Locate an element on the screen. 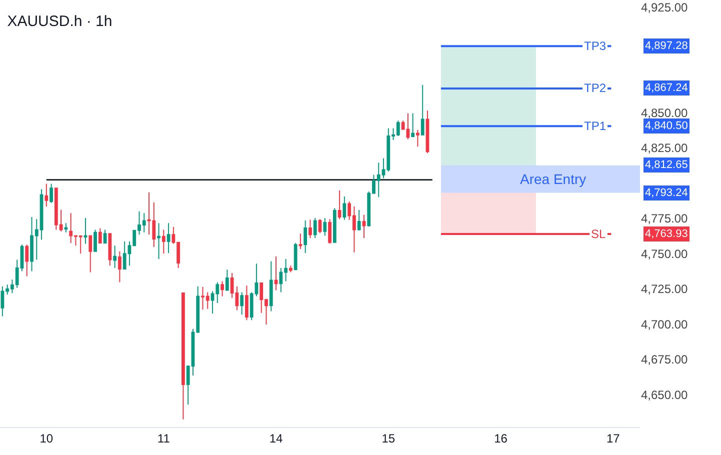 This screenshot has width=721, height=455. ref-line-label: TP3 is located at coordinates (595, 46).